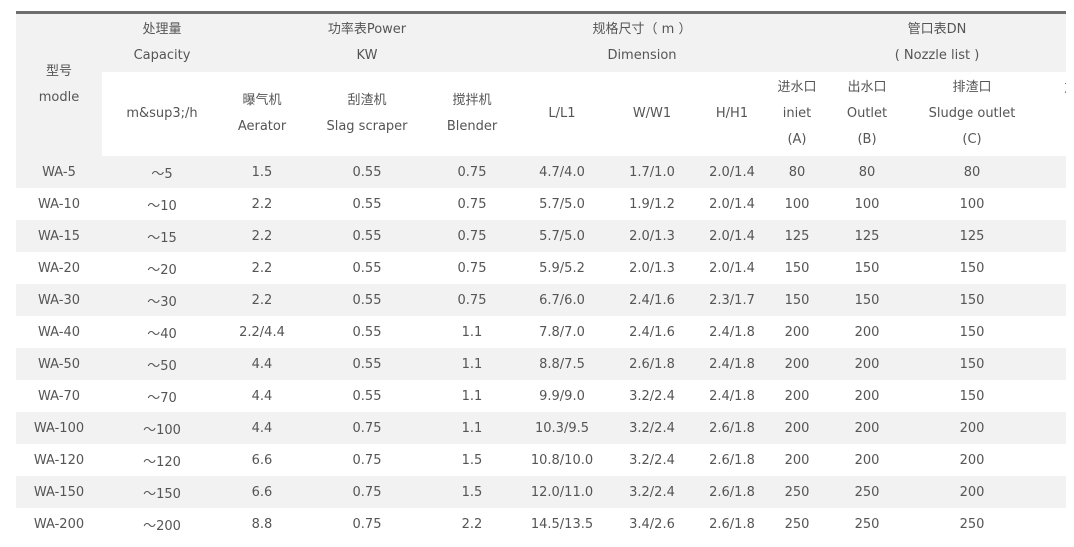  I want to click on cell-length: 5.9/5.2, so click(562, 268).